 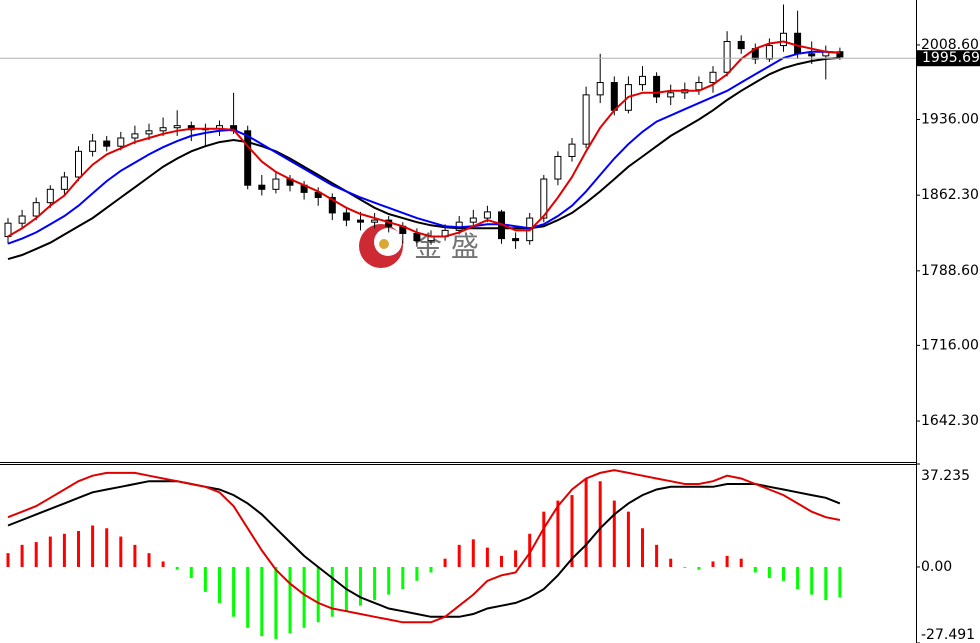 I want to click on y-tick-label: 1936.00, so click(x=950, y=120).